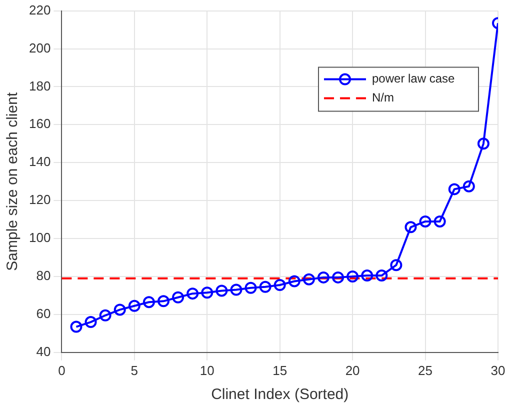  Describe the element at coordinates (39, 162) in the screenshot. I see `y-tick-label: 140` at that location.